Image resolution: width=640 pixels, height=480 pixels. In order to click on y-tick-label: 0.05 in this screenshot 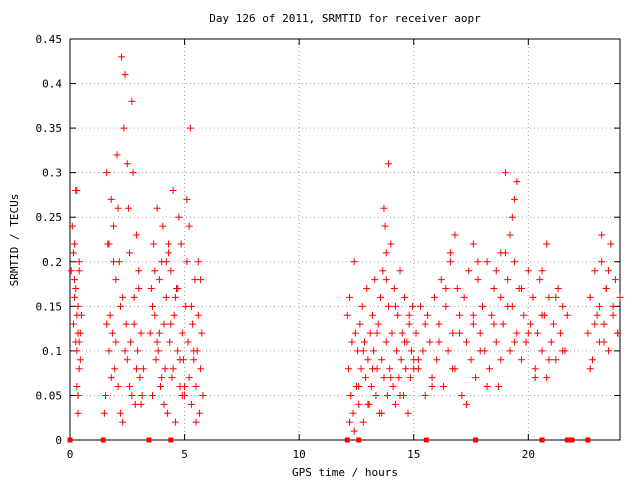, I will do `click(49, 395)`.